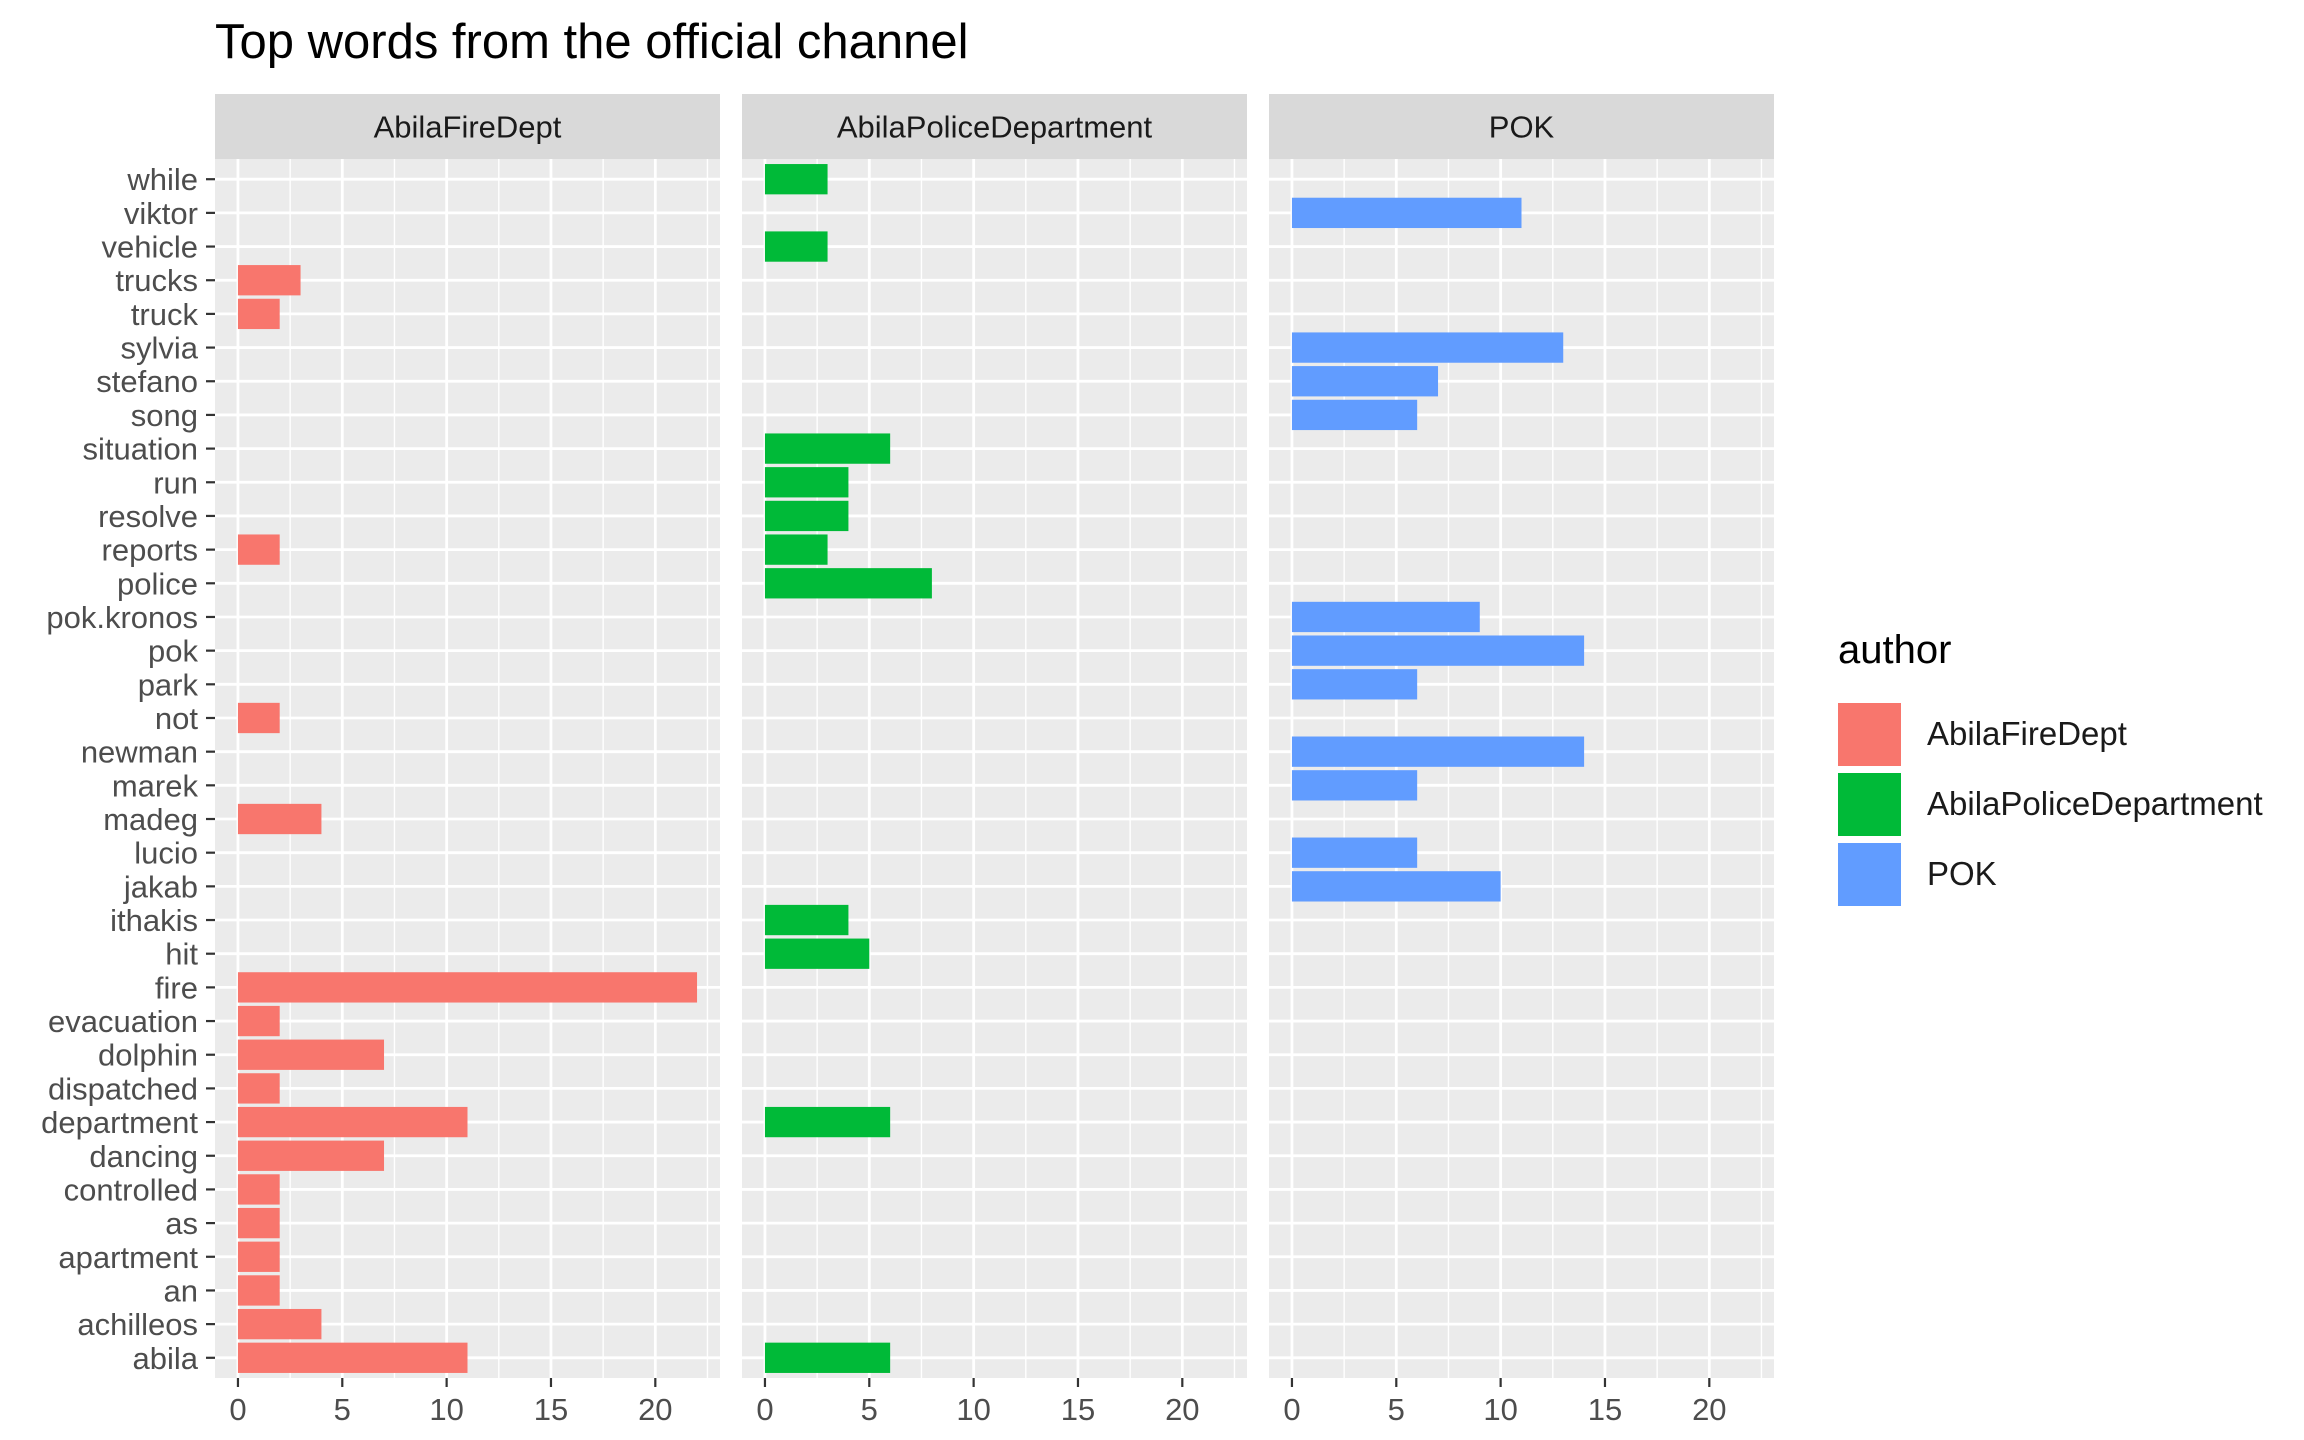 The width and height of the screenshot is (2304, 1440). Describe the element at coordinates (279, 819) in the screenshot. I see `bar-AbilaFireDept-madeg` at that location.